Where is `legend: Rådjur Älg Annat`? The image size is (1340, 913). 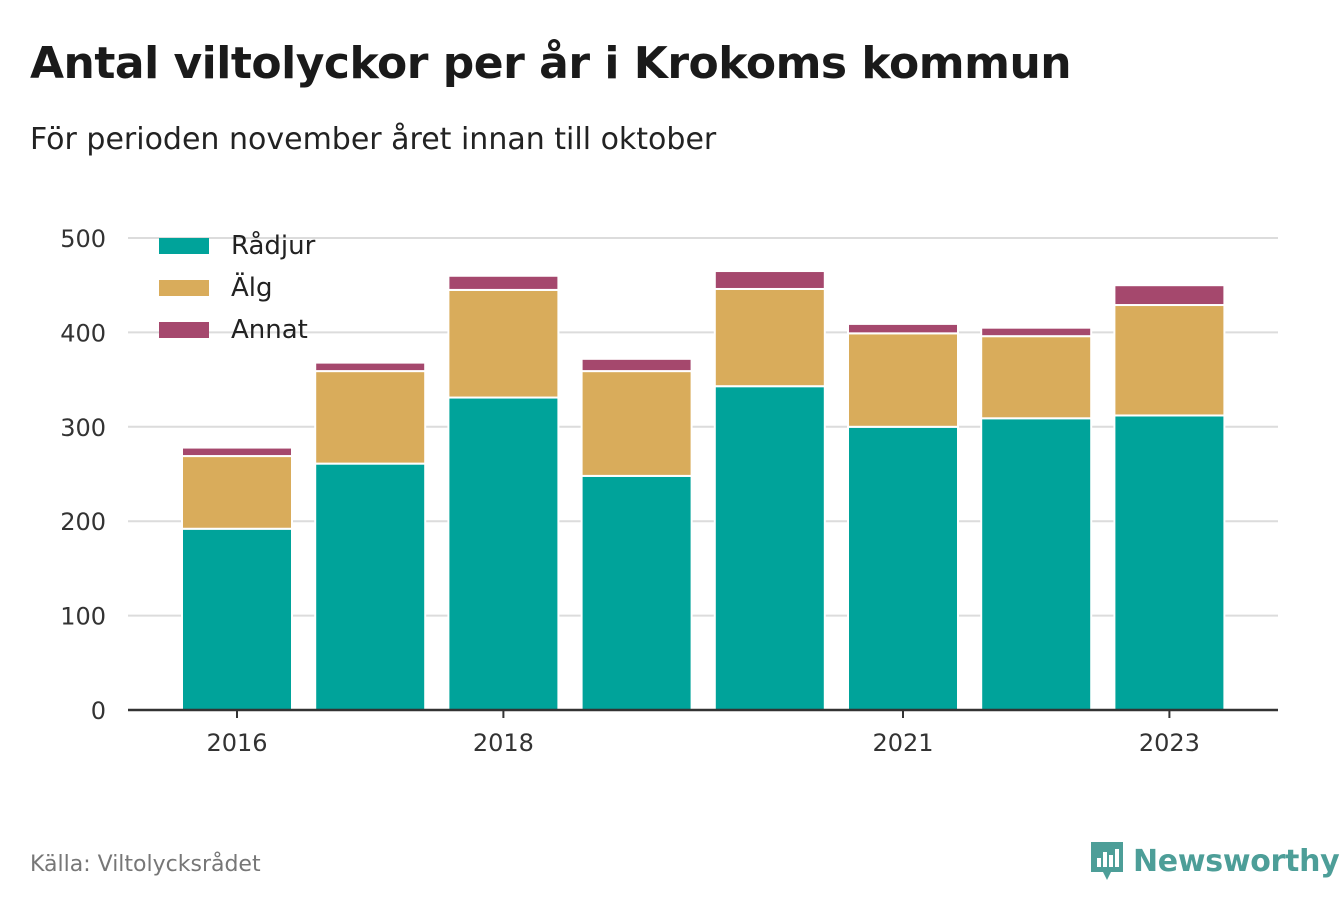 legend: Rådjur Älg Annat is located at coordinates (237, 287).